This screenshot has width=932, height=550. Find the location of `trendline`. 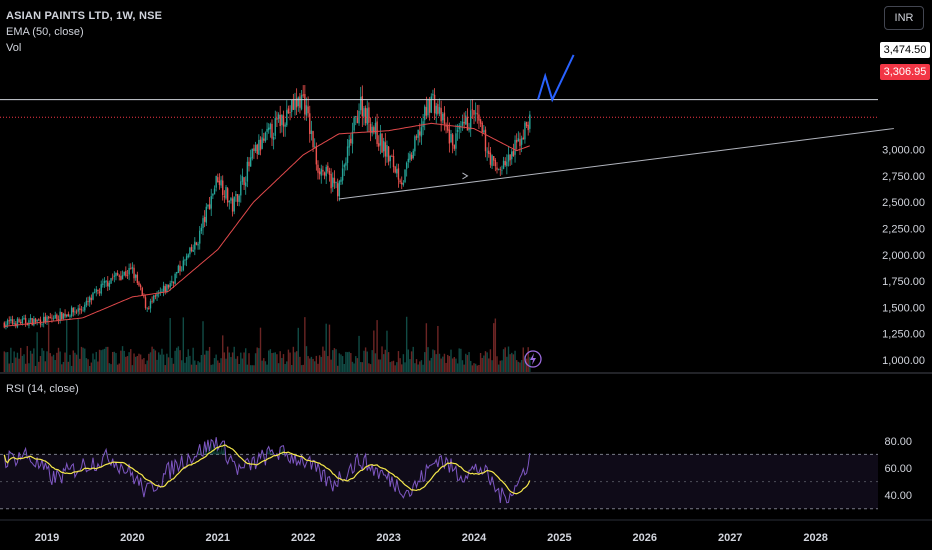

trendline is located at coordinates (616, 164).